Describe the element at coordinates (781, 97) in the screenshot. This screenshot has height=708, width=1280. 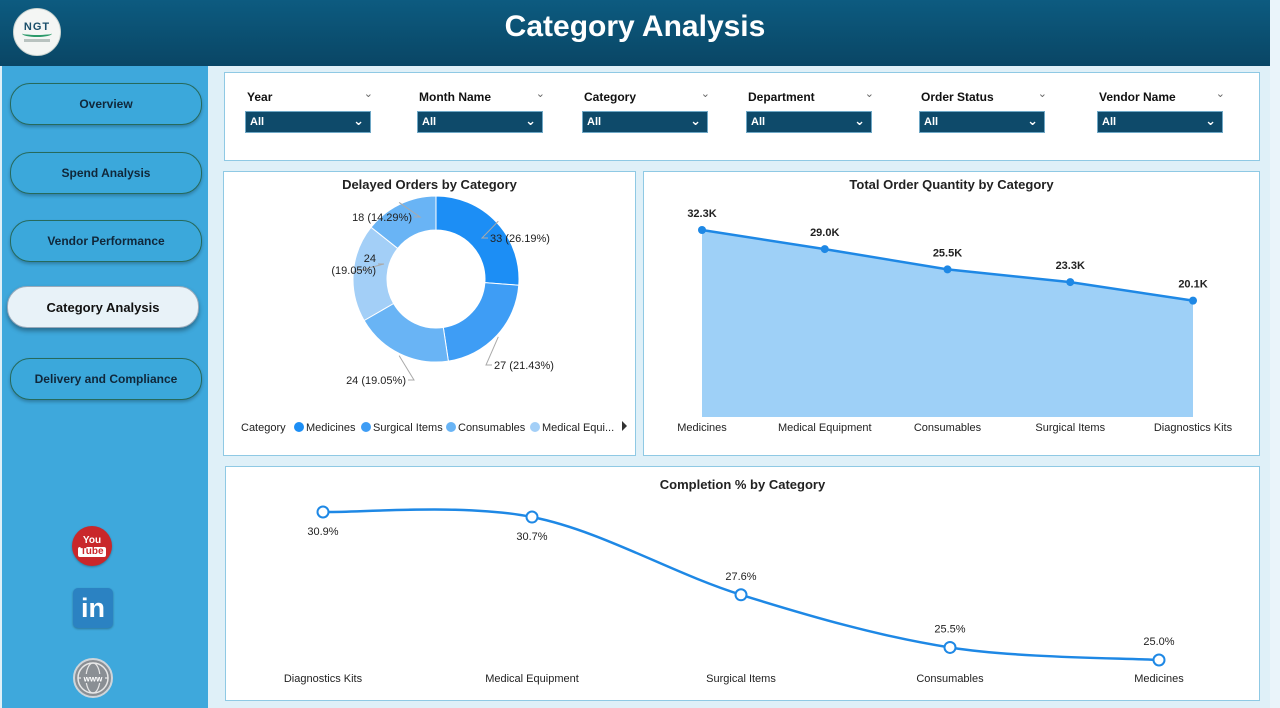
I see `filter-department-label: Department` at that location.